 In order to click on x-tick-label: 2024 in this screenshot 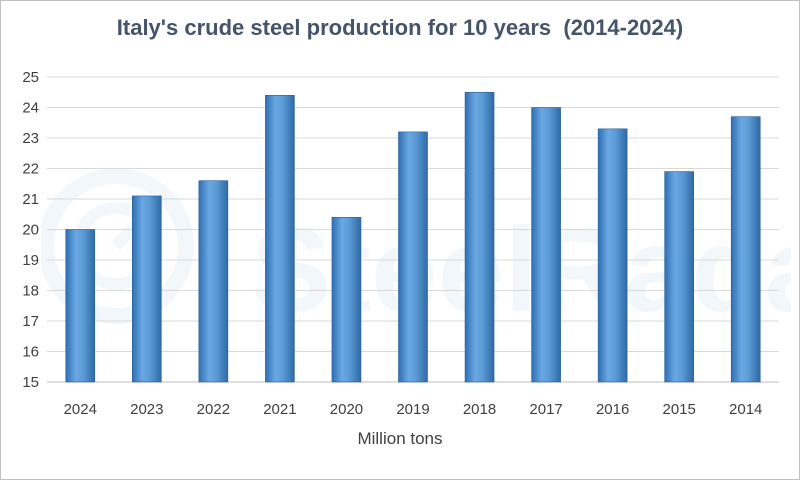, I will do `click(80, 409)`.